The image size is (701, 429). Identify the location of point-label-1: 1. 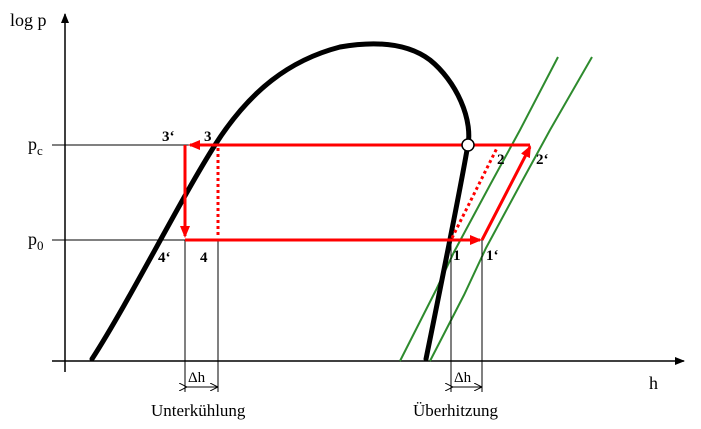
(457, 256).